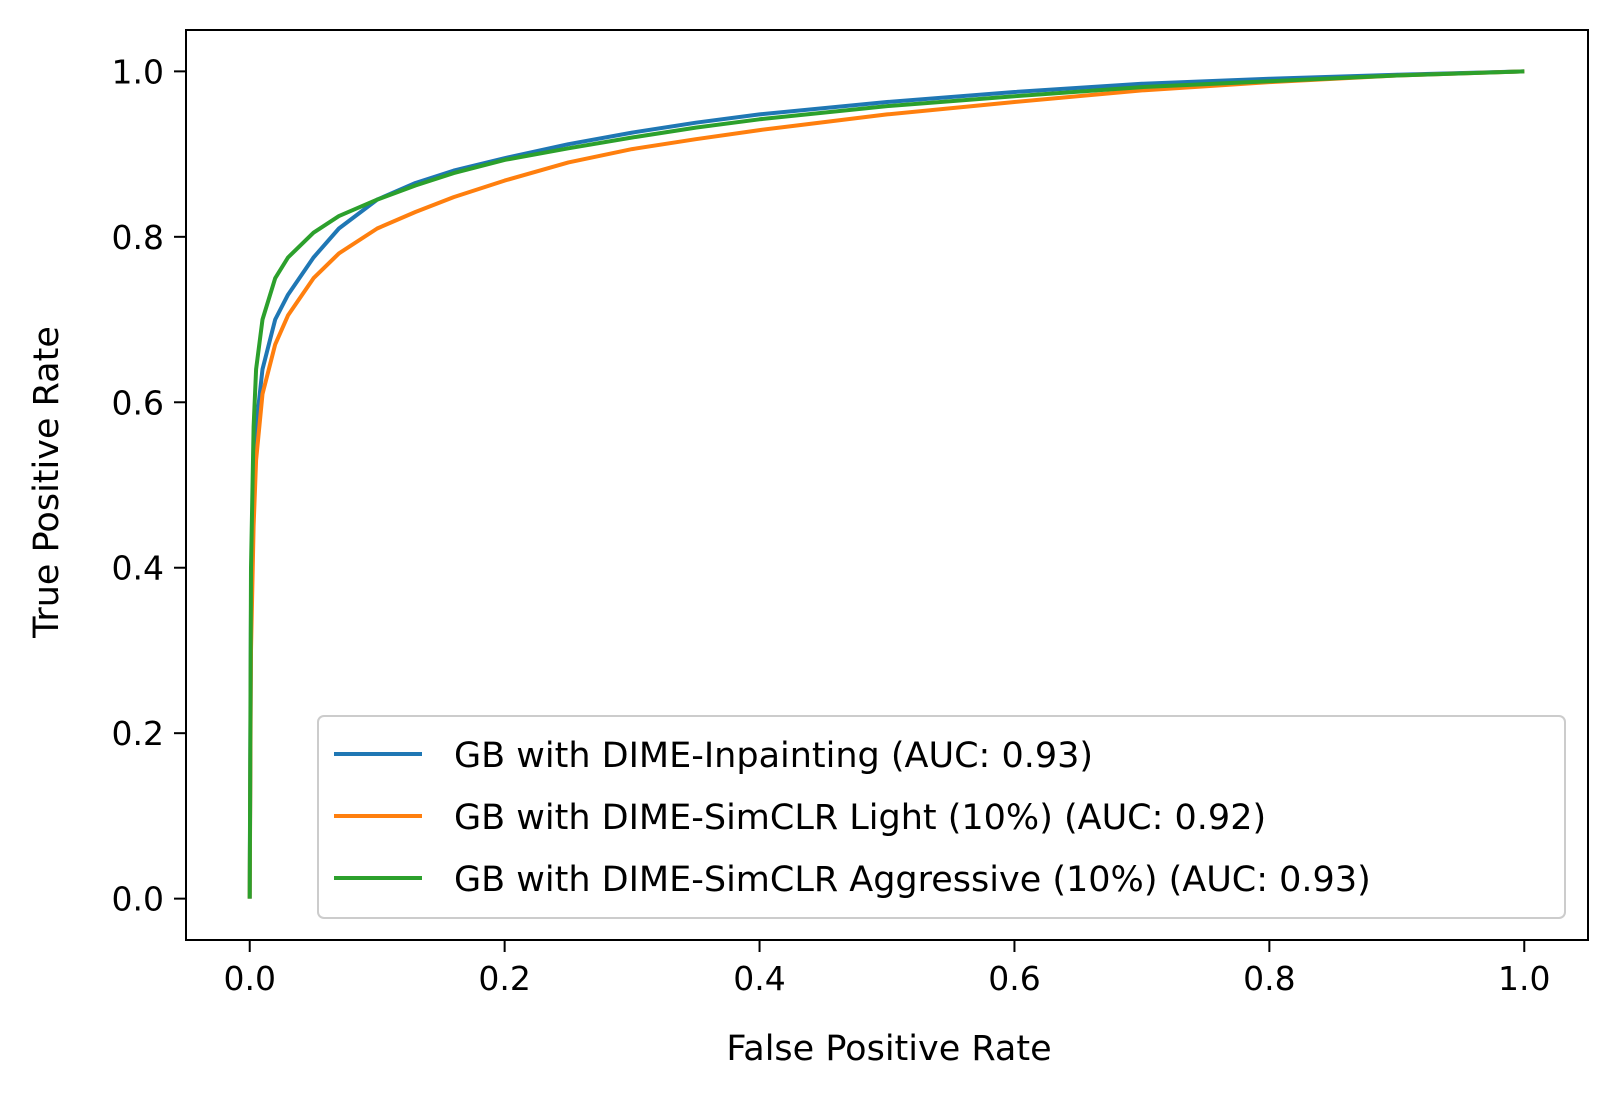 This screenshot has height=1095, width=1609. Describe the element at coordinates (1014, 978) in the screenshot. I see `x-tick-label: 0.6` at that location.